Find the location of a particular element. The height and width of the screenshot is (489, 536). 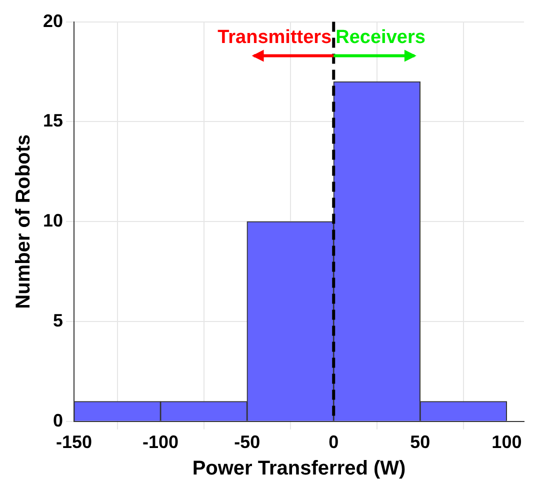

x-tick-label: -100 is located at coordinates (160, 442).